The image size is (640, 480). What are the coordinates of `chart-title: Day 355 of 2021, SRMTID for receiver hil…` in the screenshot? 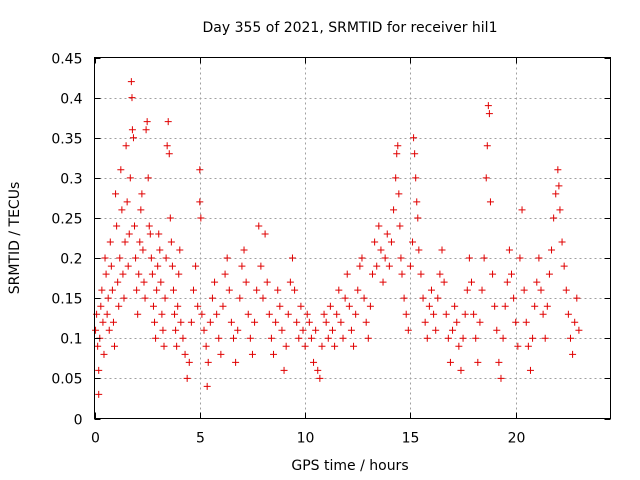 It's located at (350, 28).